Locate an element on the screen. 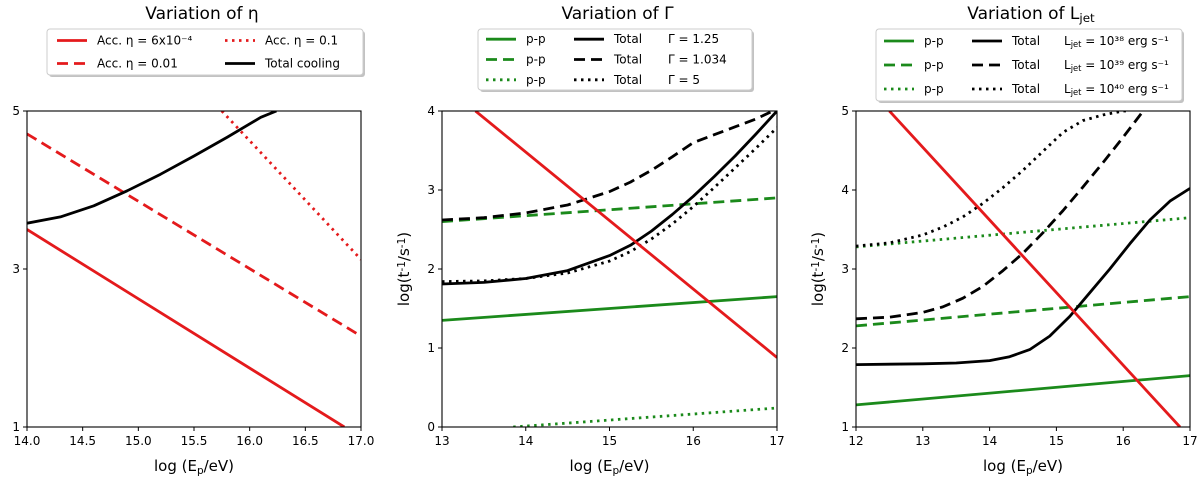 The image size is (1200, 485). y-tick-label: 0 is located at coordinates (431, 427).